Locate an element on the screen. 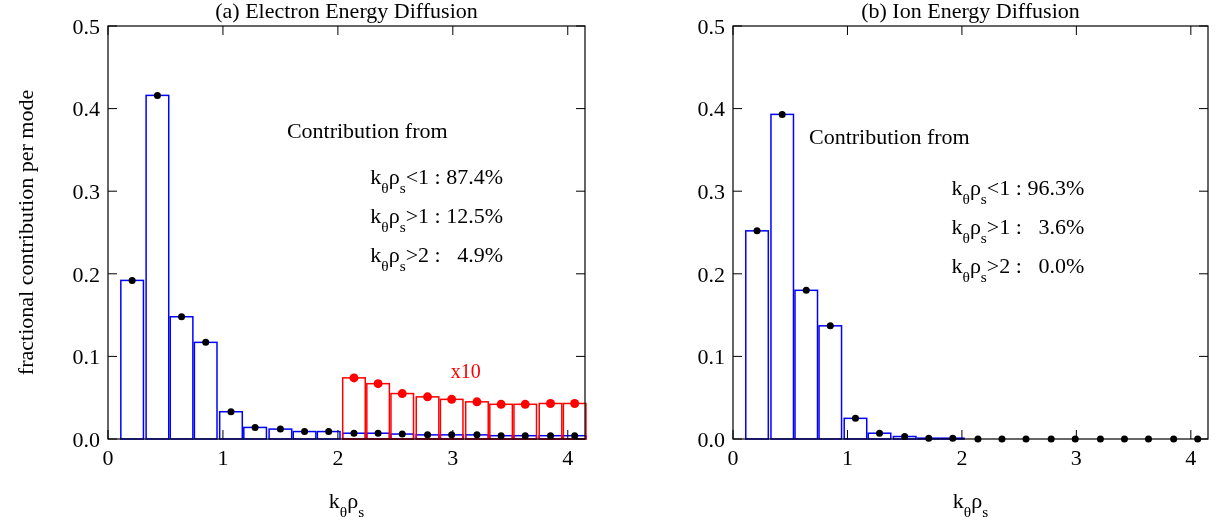 The height and width of the screenshot is (525, 1220). chart-title: (b) Ion Energy Diffusion is located at coordinates (970, 11).